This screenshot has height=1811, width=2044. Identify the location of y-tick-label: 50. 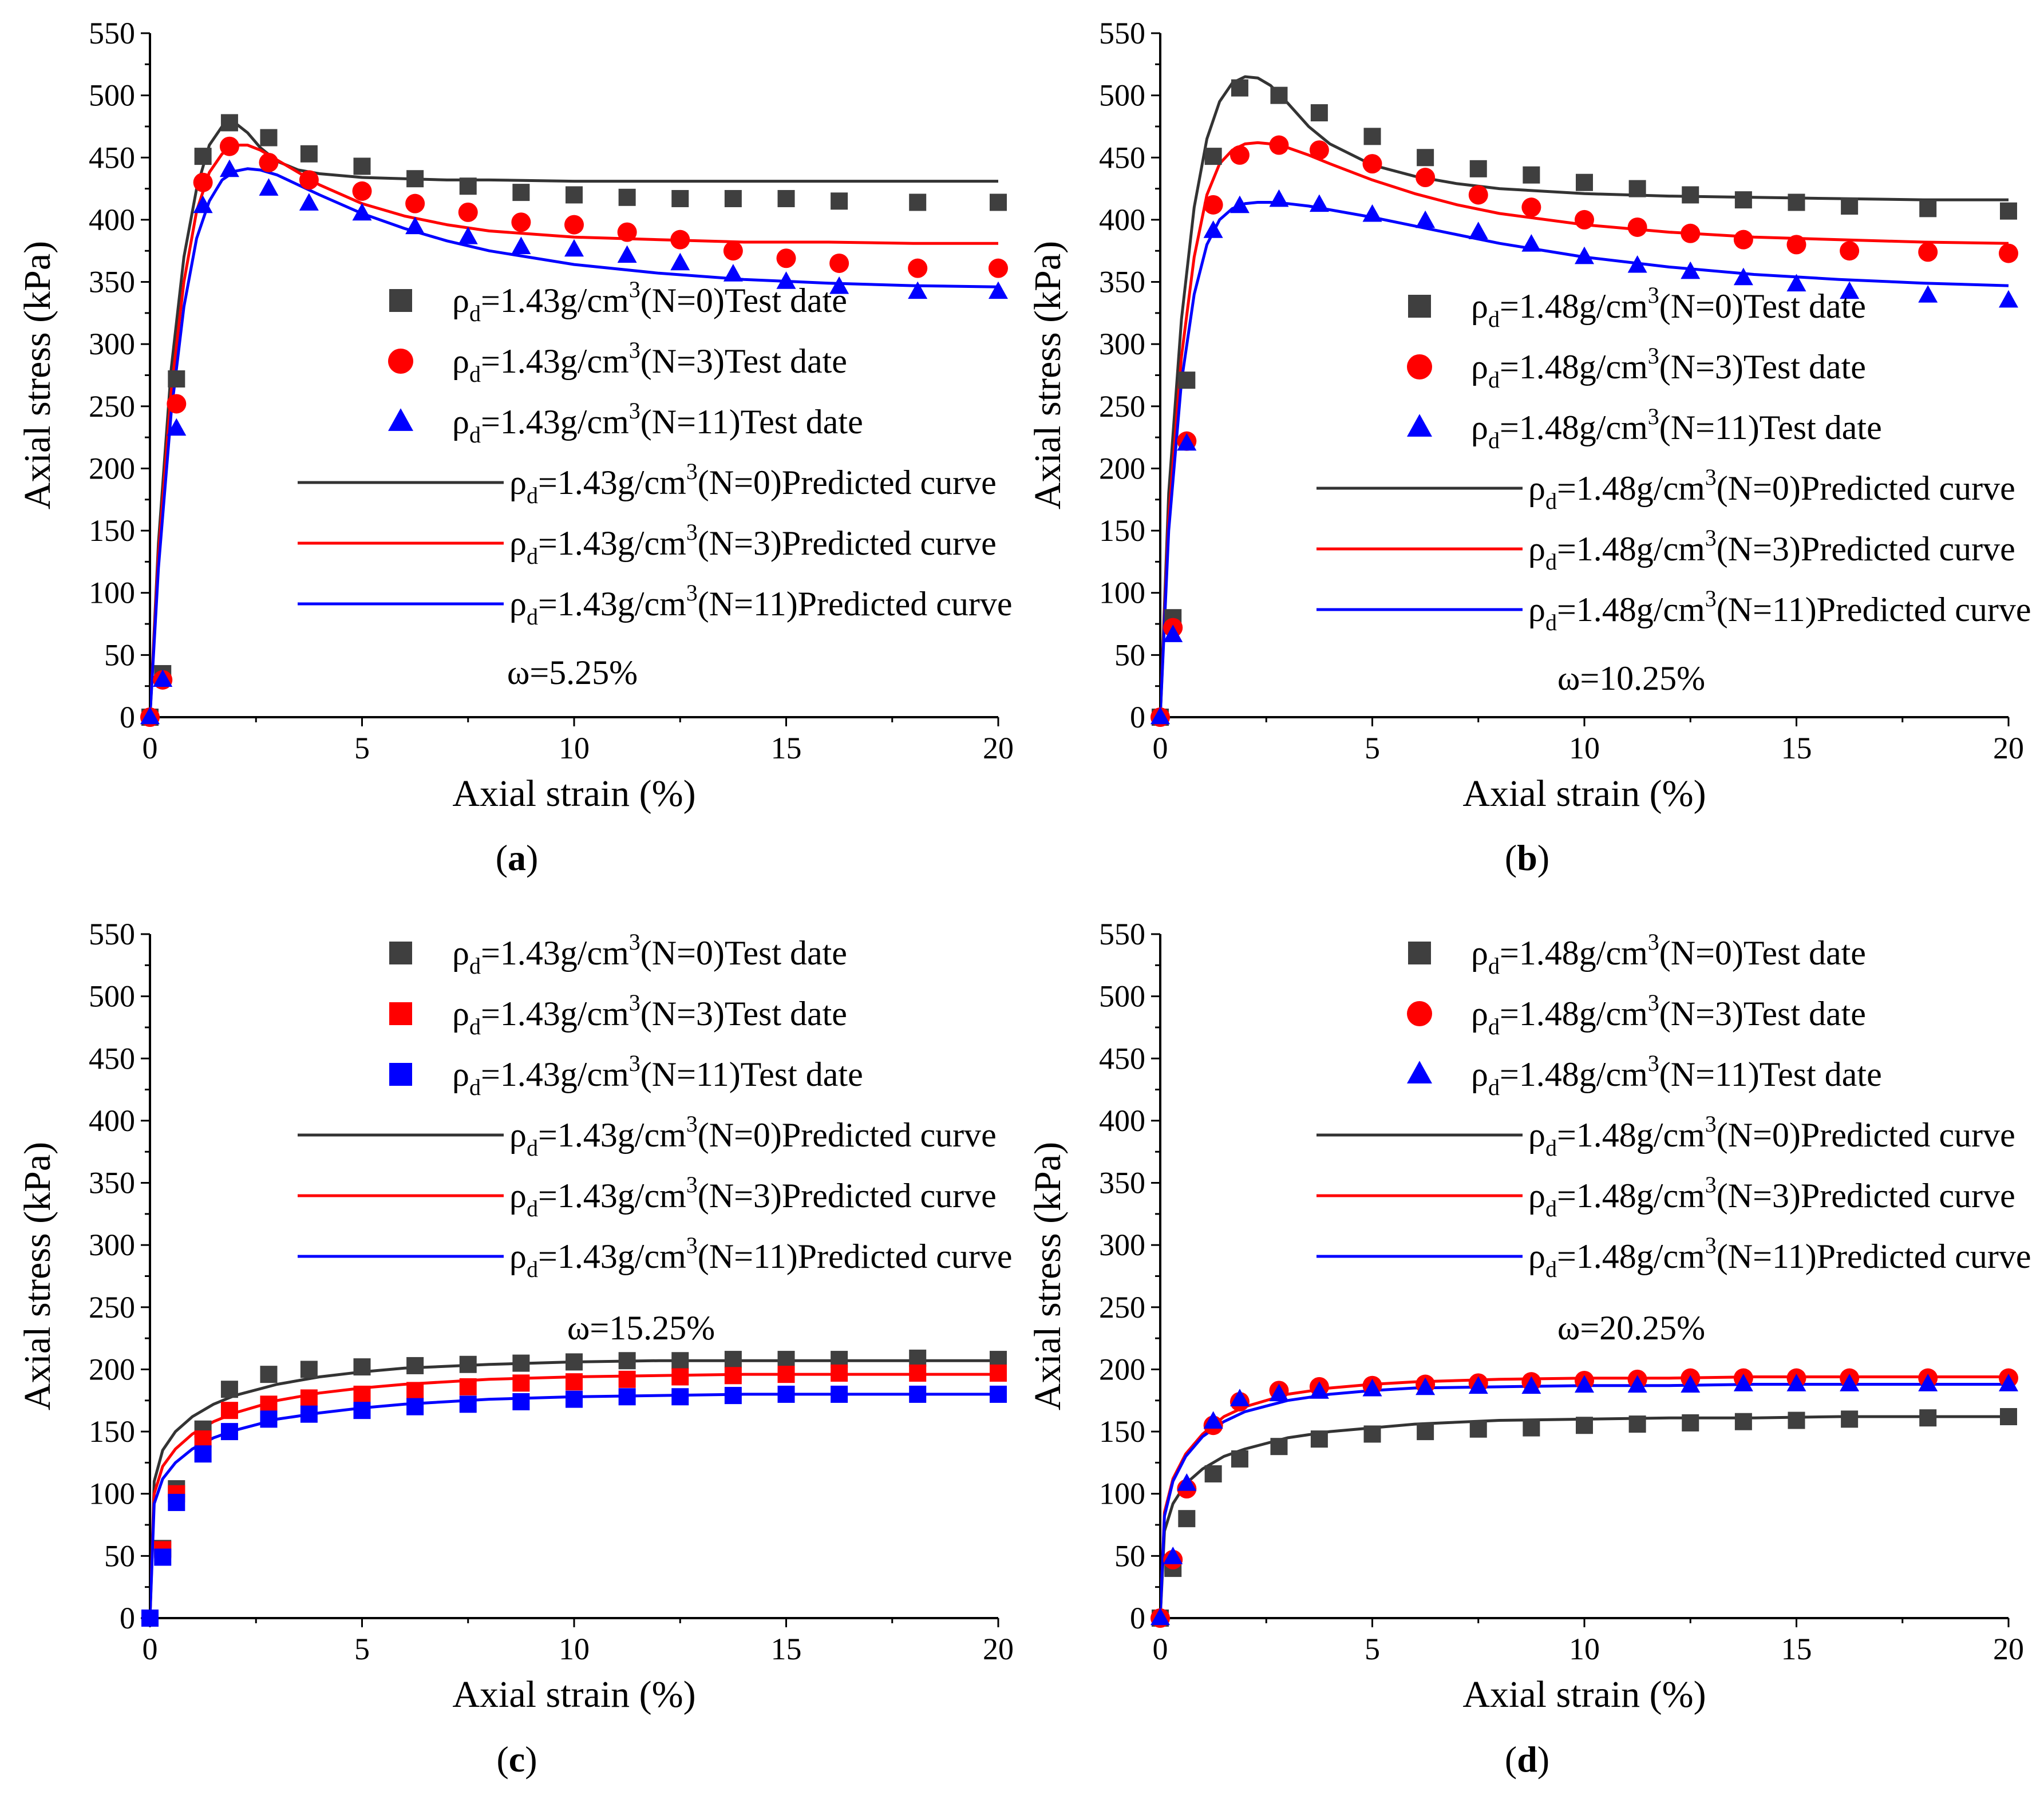
(1129, 655).